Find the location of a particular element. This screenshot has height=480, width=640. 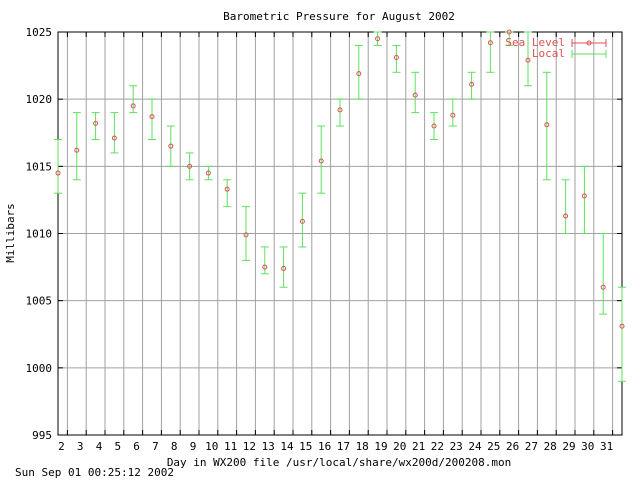

x-tick-label: 29 is located at coordinates (568, 446).